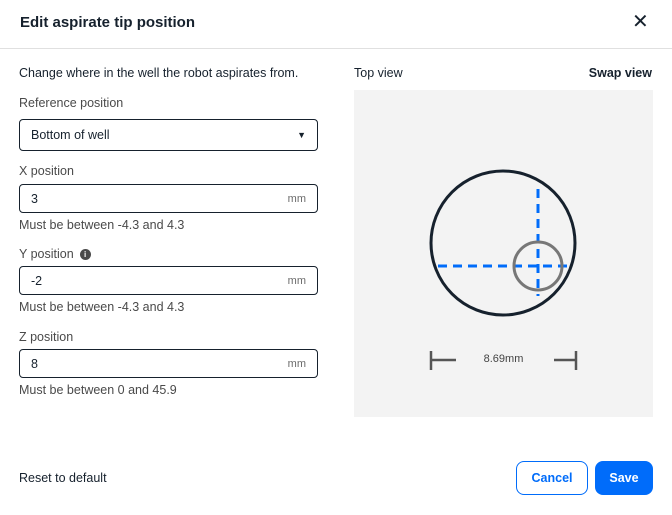  I want to click on x-value: 3, so click(34, 198).